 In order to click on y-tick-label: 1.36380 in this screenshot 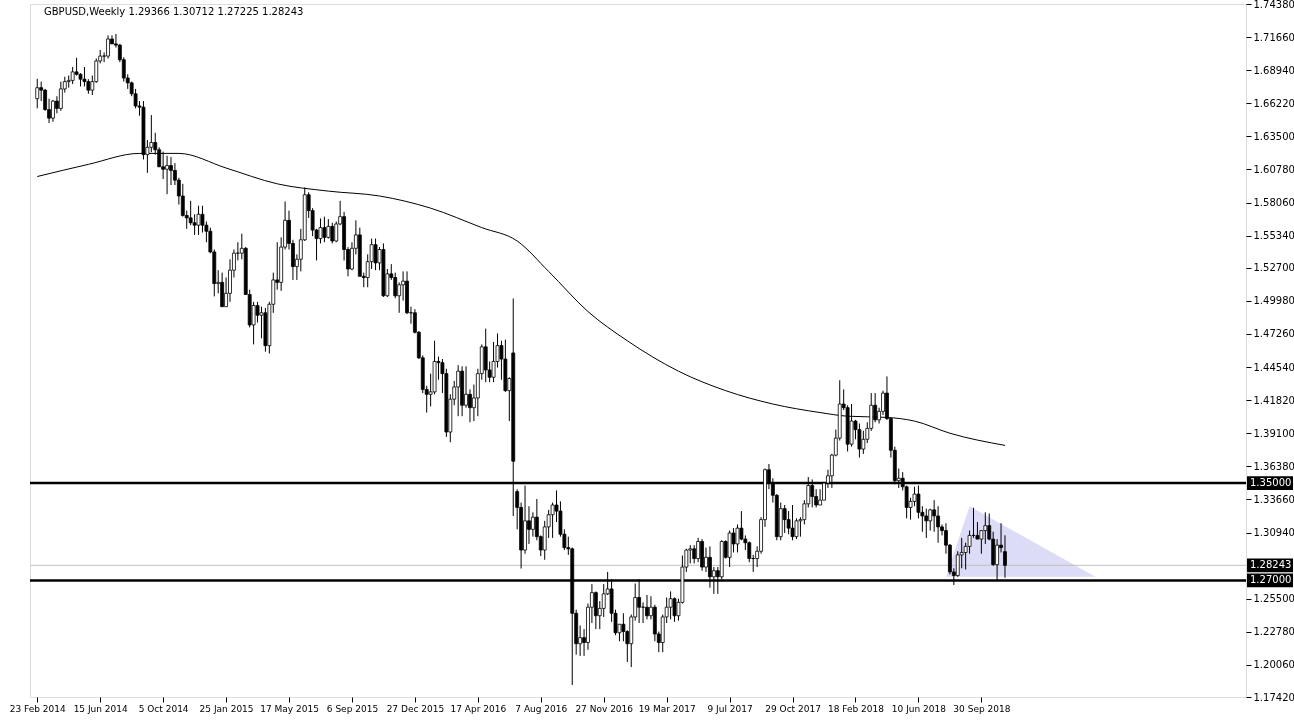, I will do `click(1273, 466)`.